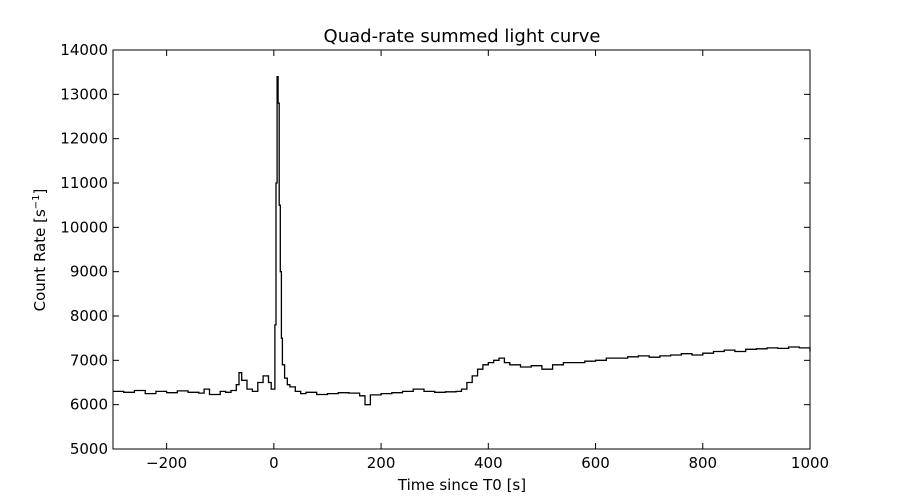  I want to click on x-tick-label: 400, so click(488, 463).